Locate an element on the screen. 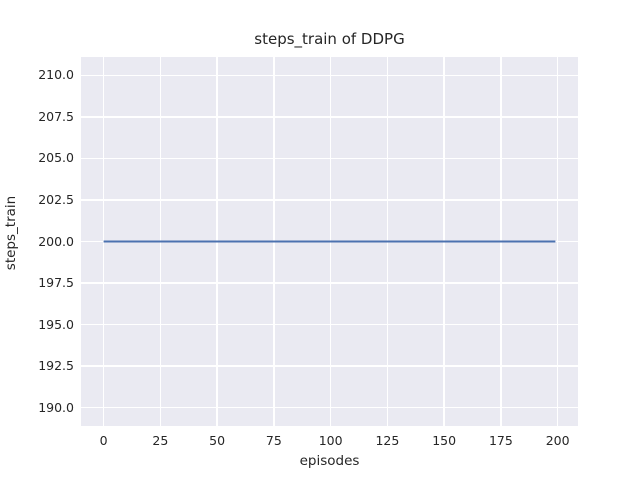 Image resolution: width=640 pixels, height=480 pixels. x-tick-label: 175 is located at coordinates (500, 440).